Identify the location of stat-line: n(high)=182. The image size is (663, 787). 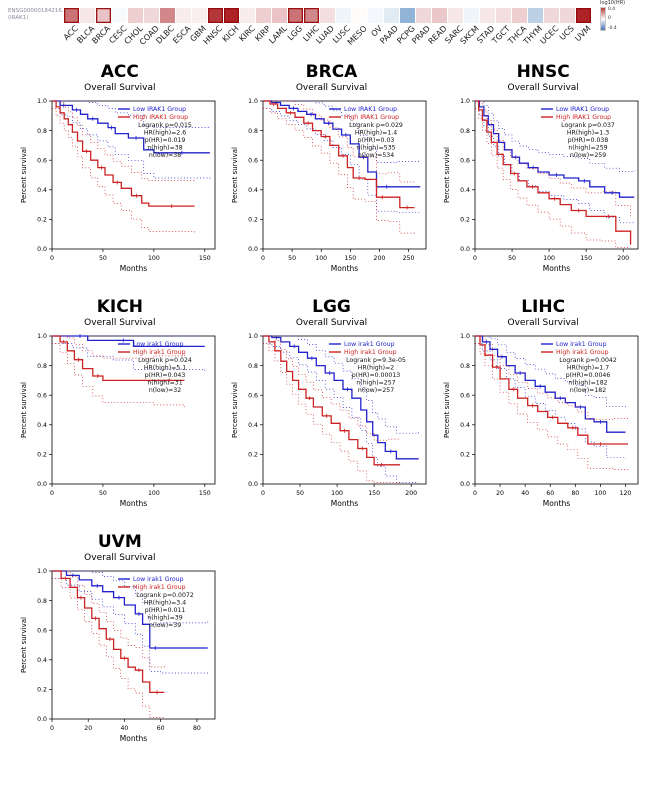
(588, 383).